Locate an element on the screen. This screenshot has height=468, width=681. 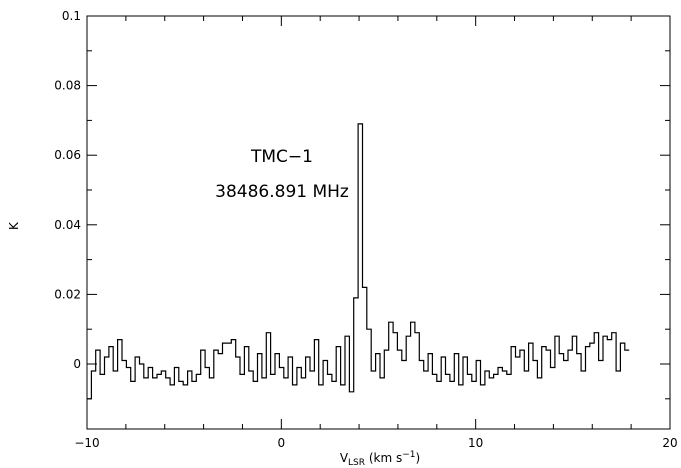
x-tick-label: 10 is located at coordinates (475, 443).